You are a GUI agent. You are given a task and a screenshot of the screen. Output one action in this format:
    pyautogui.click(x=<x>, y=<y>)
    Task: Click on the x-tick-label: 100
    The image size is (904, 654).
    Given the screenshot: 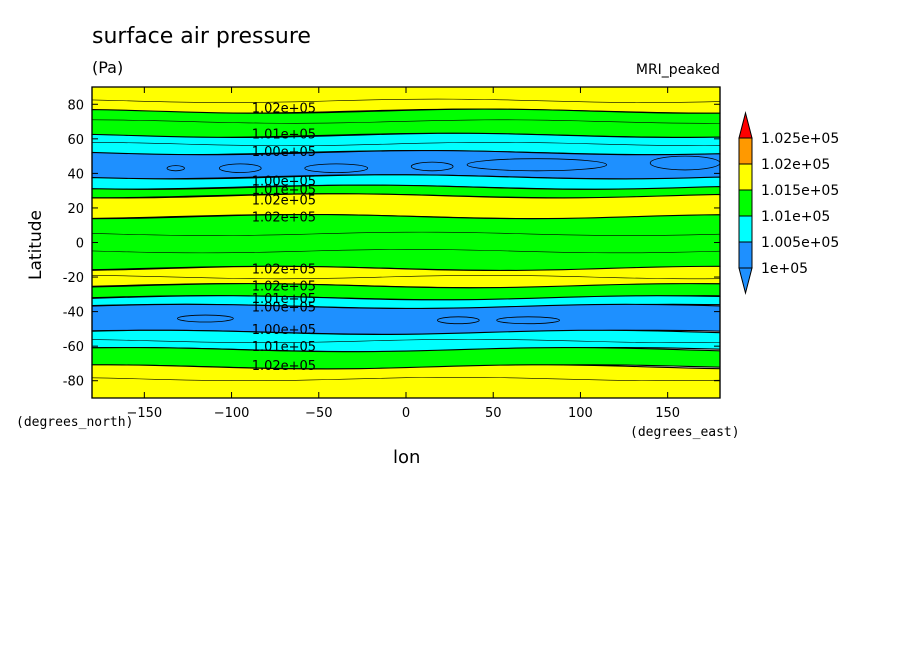 What is the action you would take?
    pyautogui.click(x=580, y=413)
    